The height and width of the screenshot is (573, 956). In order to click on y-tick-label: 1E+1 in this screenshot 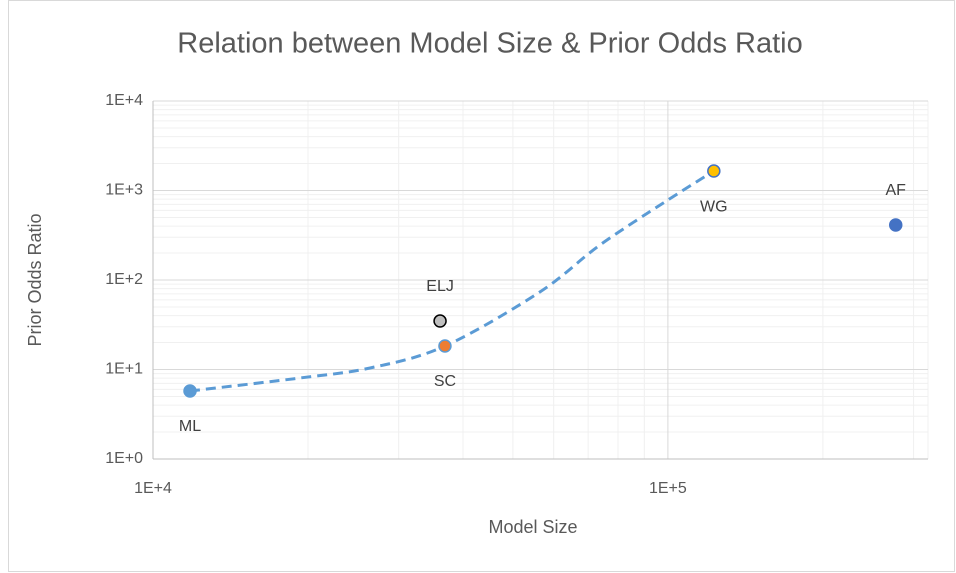, I will do `click(124, 369)`.